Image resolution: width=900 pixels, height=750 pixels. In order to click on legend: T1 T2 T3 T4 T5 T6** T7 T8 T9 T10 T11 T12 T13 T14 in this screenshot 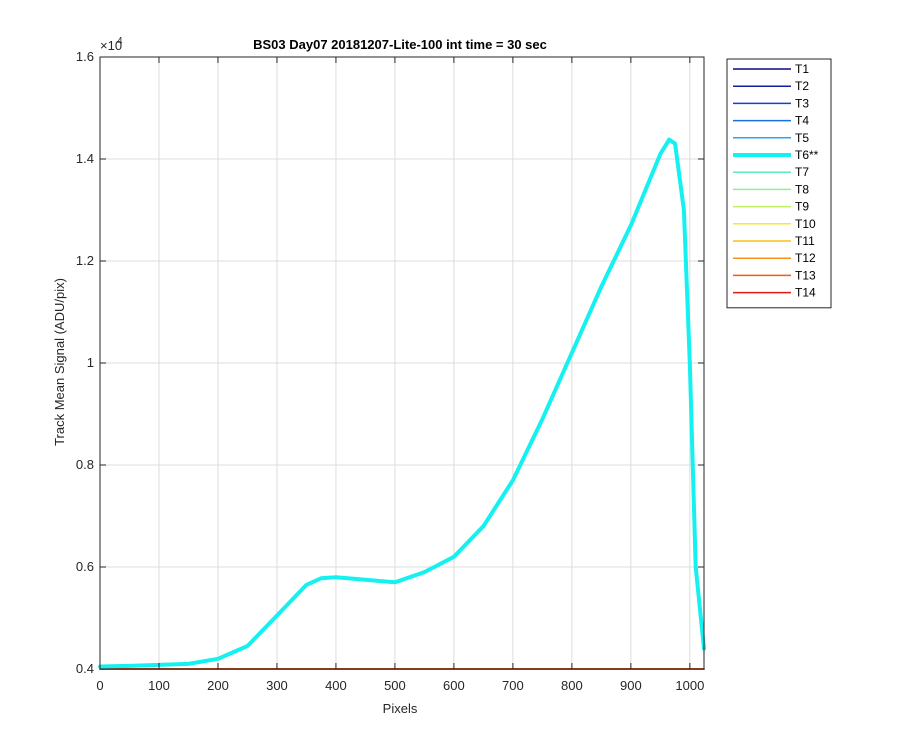, I will do `click(779, 183)`.